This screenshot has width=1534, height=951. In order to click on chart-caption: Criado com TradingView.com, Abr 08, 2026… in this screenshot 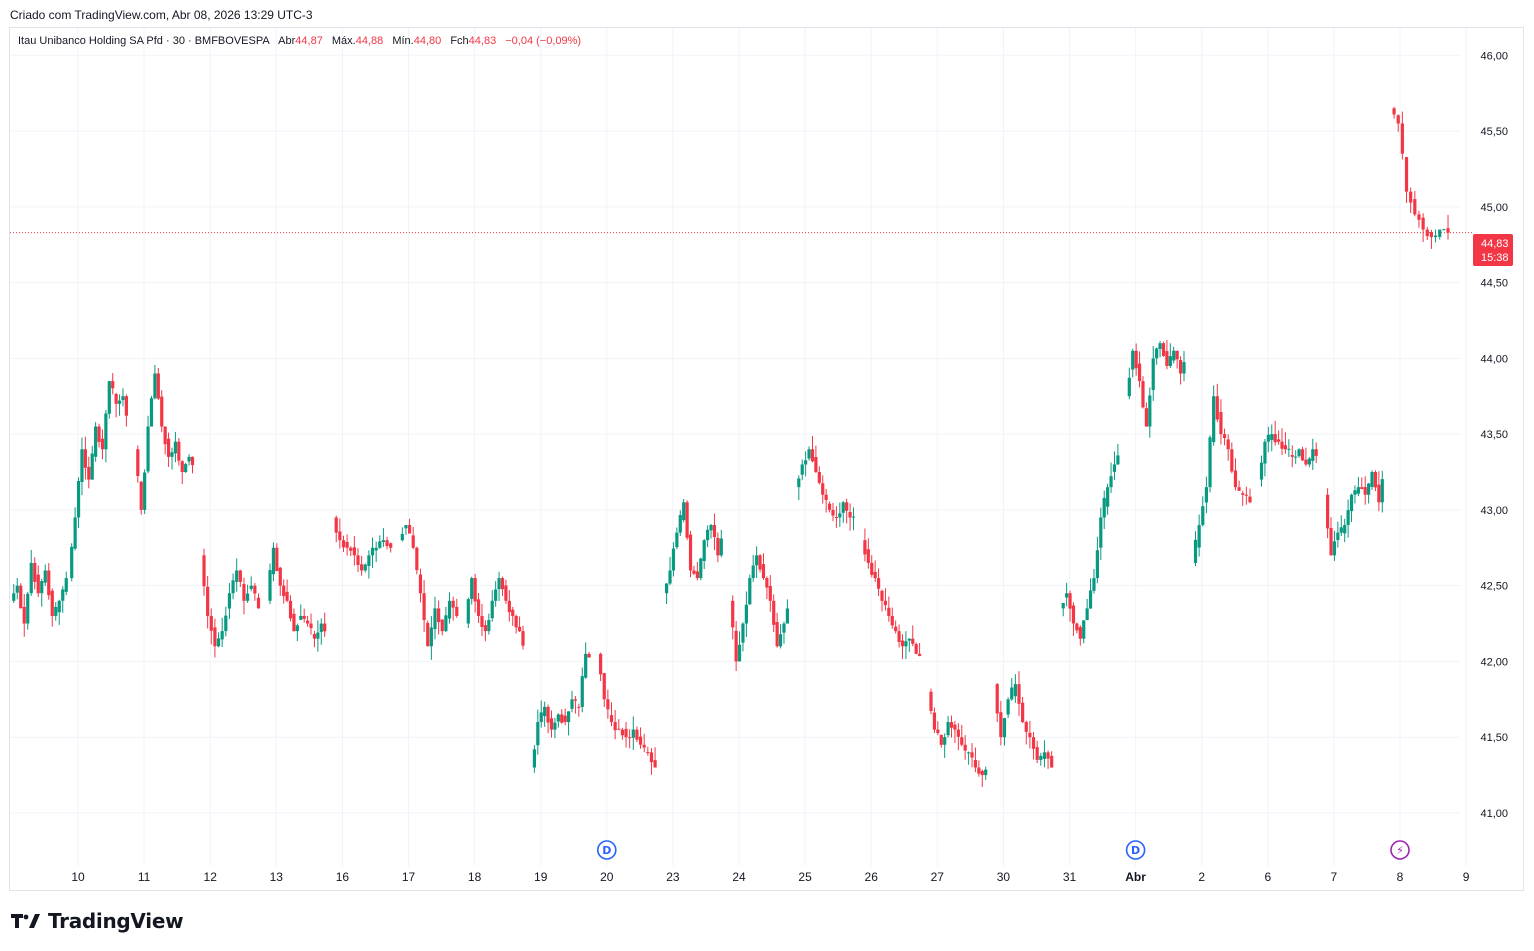, I will do `click(161, 15)`.